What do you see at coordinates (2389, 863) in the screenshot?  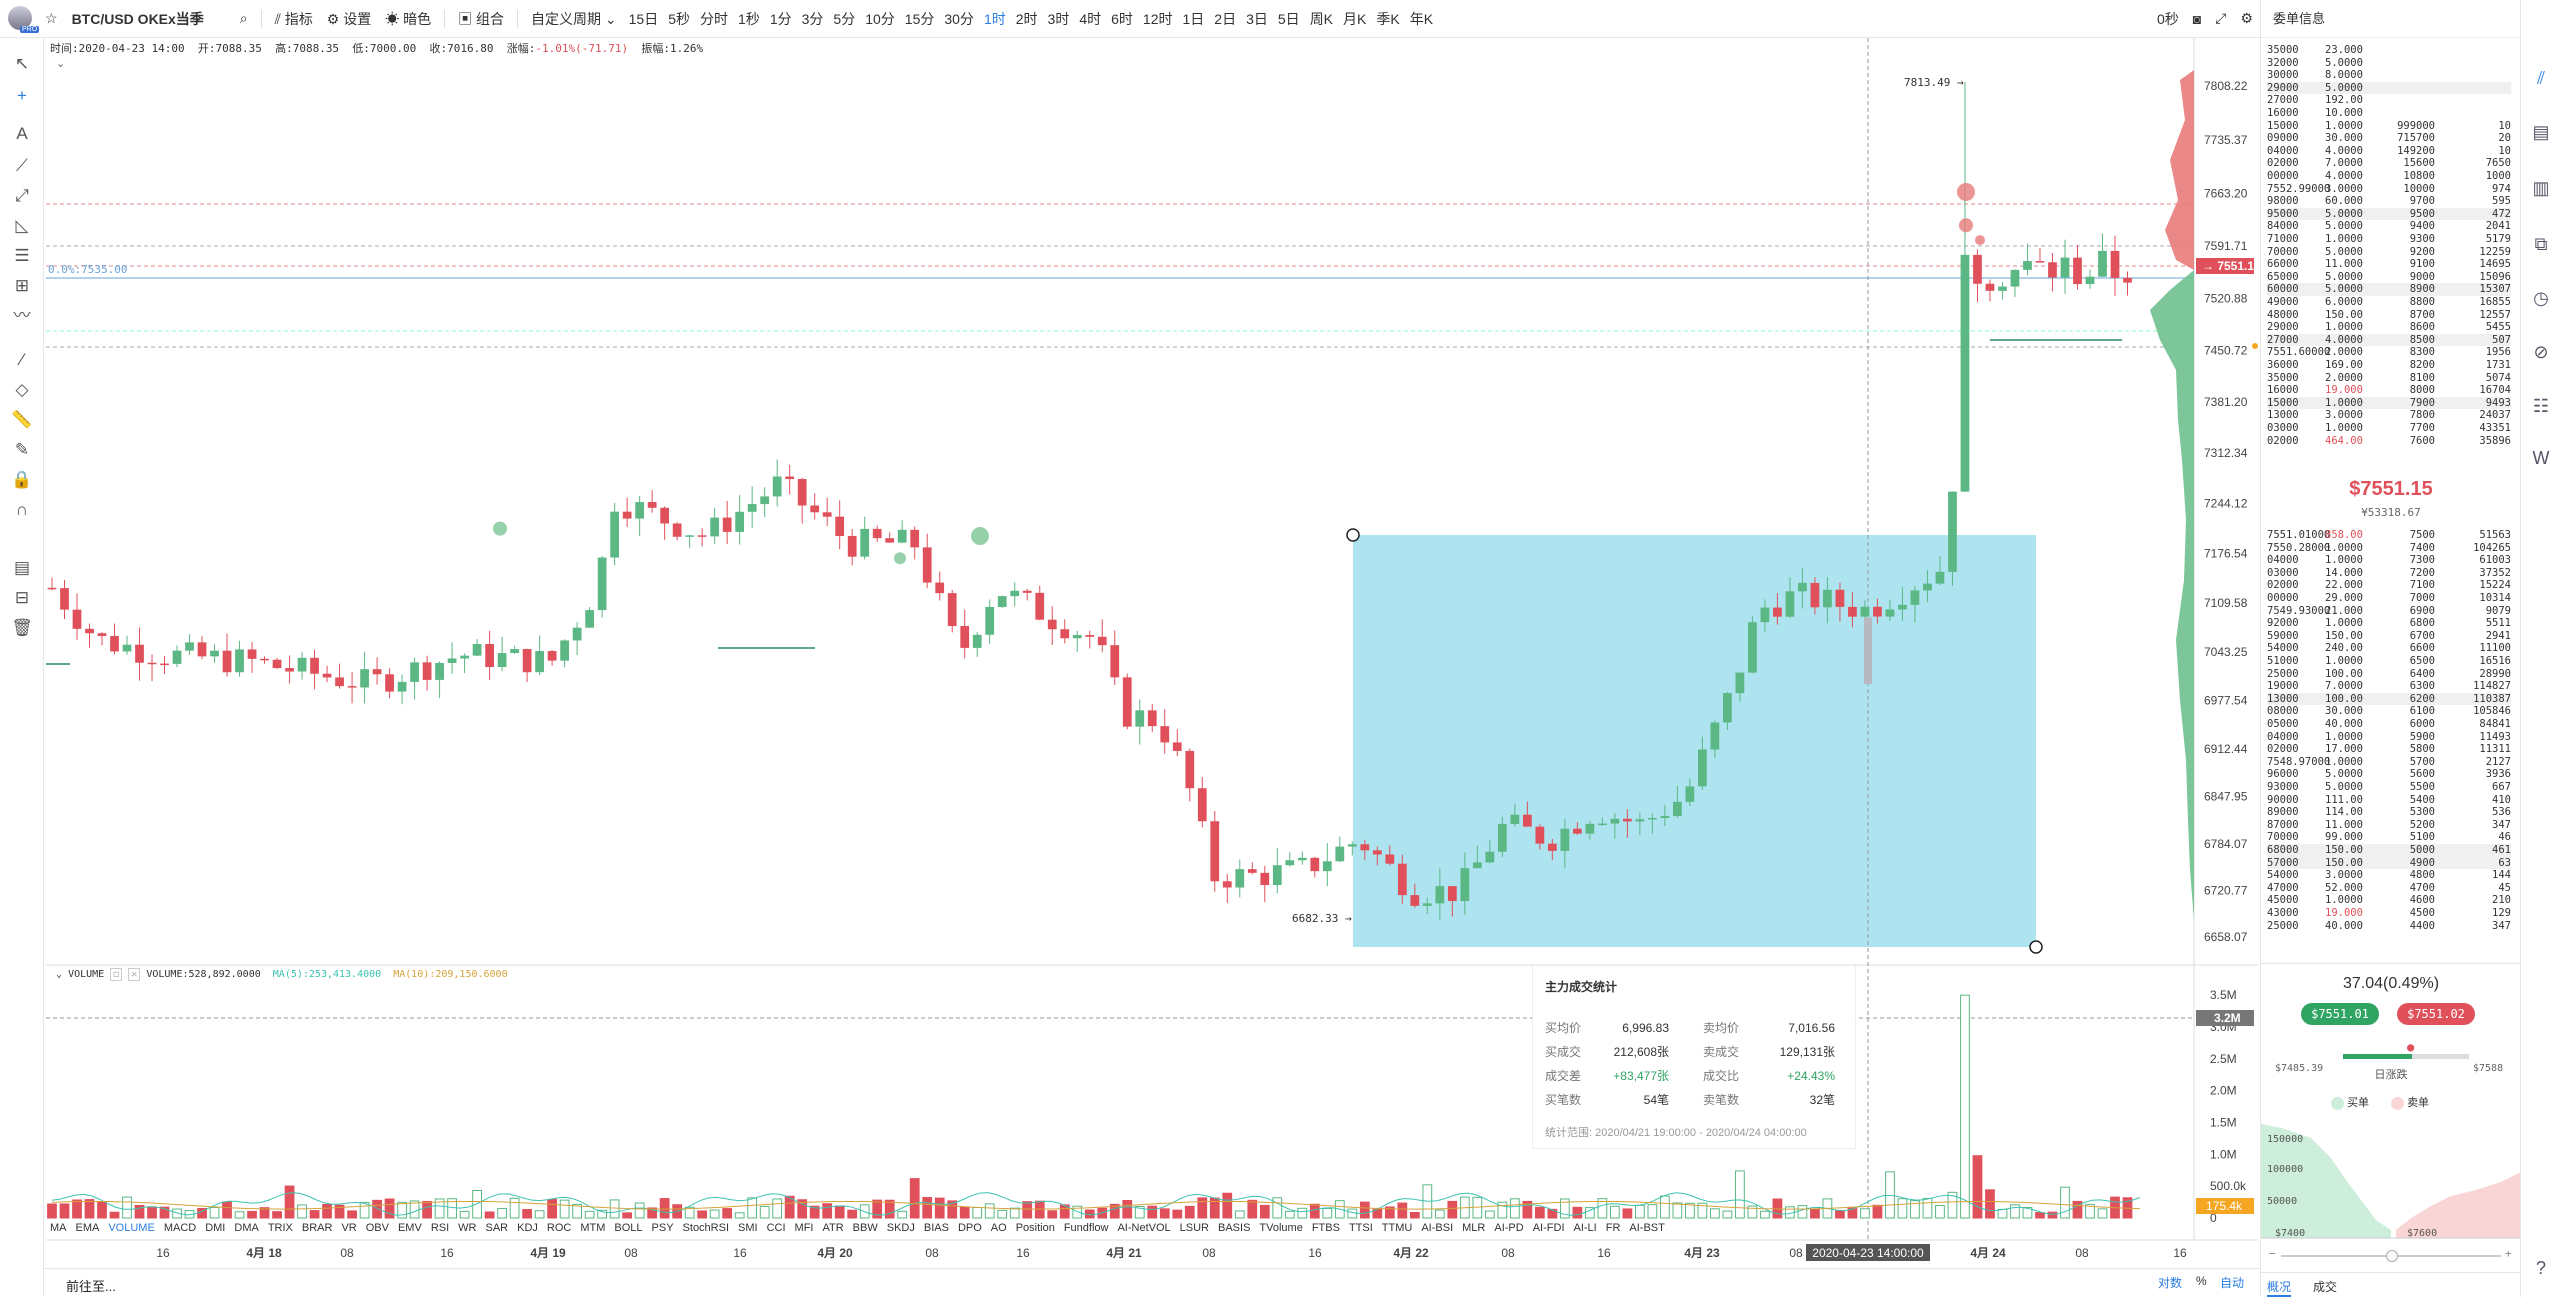 I see `bids-row: 57000 150.00 4900 63` at bounding box center [2389, 863].